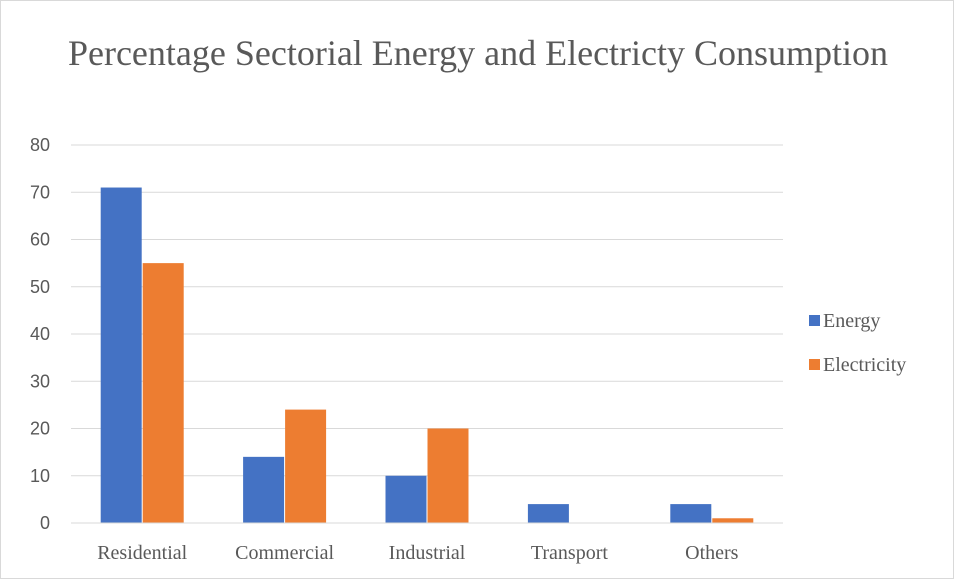 This screenshot has height=579, width=954. I want to click on bar-electricity-residential, so click(163, 393).